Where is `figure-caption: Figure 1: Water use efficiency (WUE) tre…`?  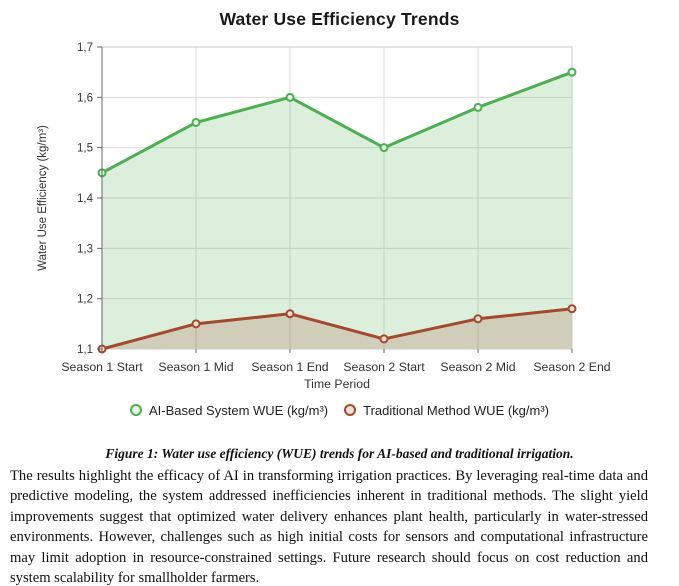
figure-caption: Figure 1: Water use efficiency (WUE) tre… is located at coordinates (339, 453).